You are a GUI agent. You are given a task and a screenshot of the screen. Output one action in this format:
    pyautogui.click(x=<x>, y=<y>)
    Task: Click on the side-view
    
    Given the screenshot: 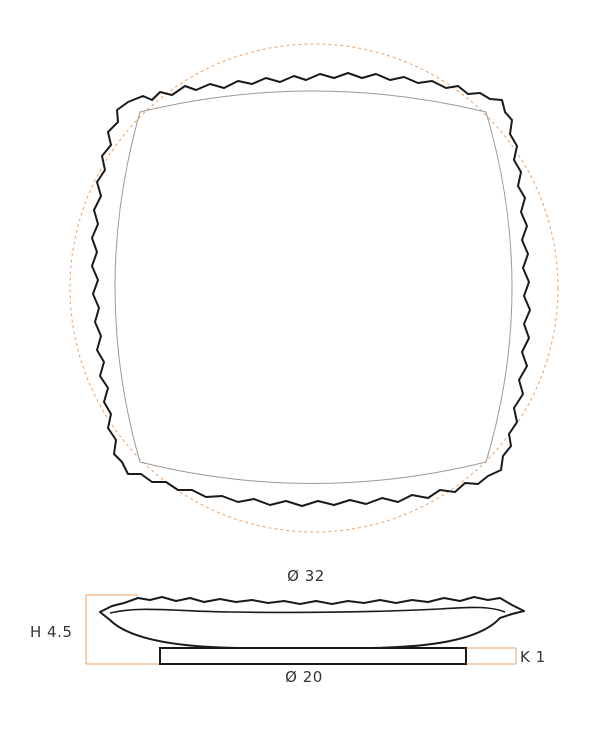 What is the action you would take?
    pyautogui.click(x=305, y=629)
    